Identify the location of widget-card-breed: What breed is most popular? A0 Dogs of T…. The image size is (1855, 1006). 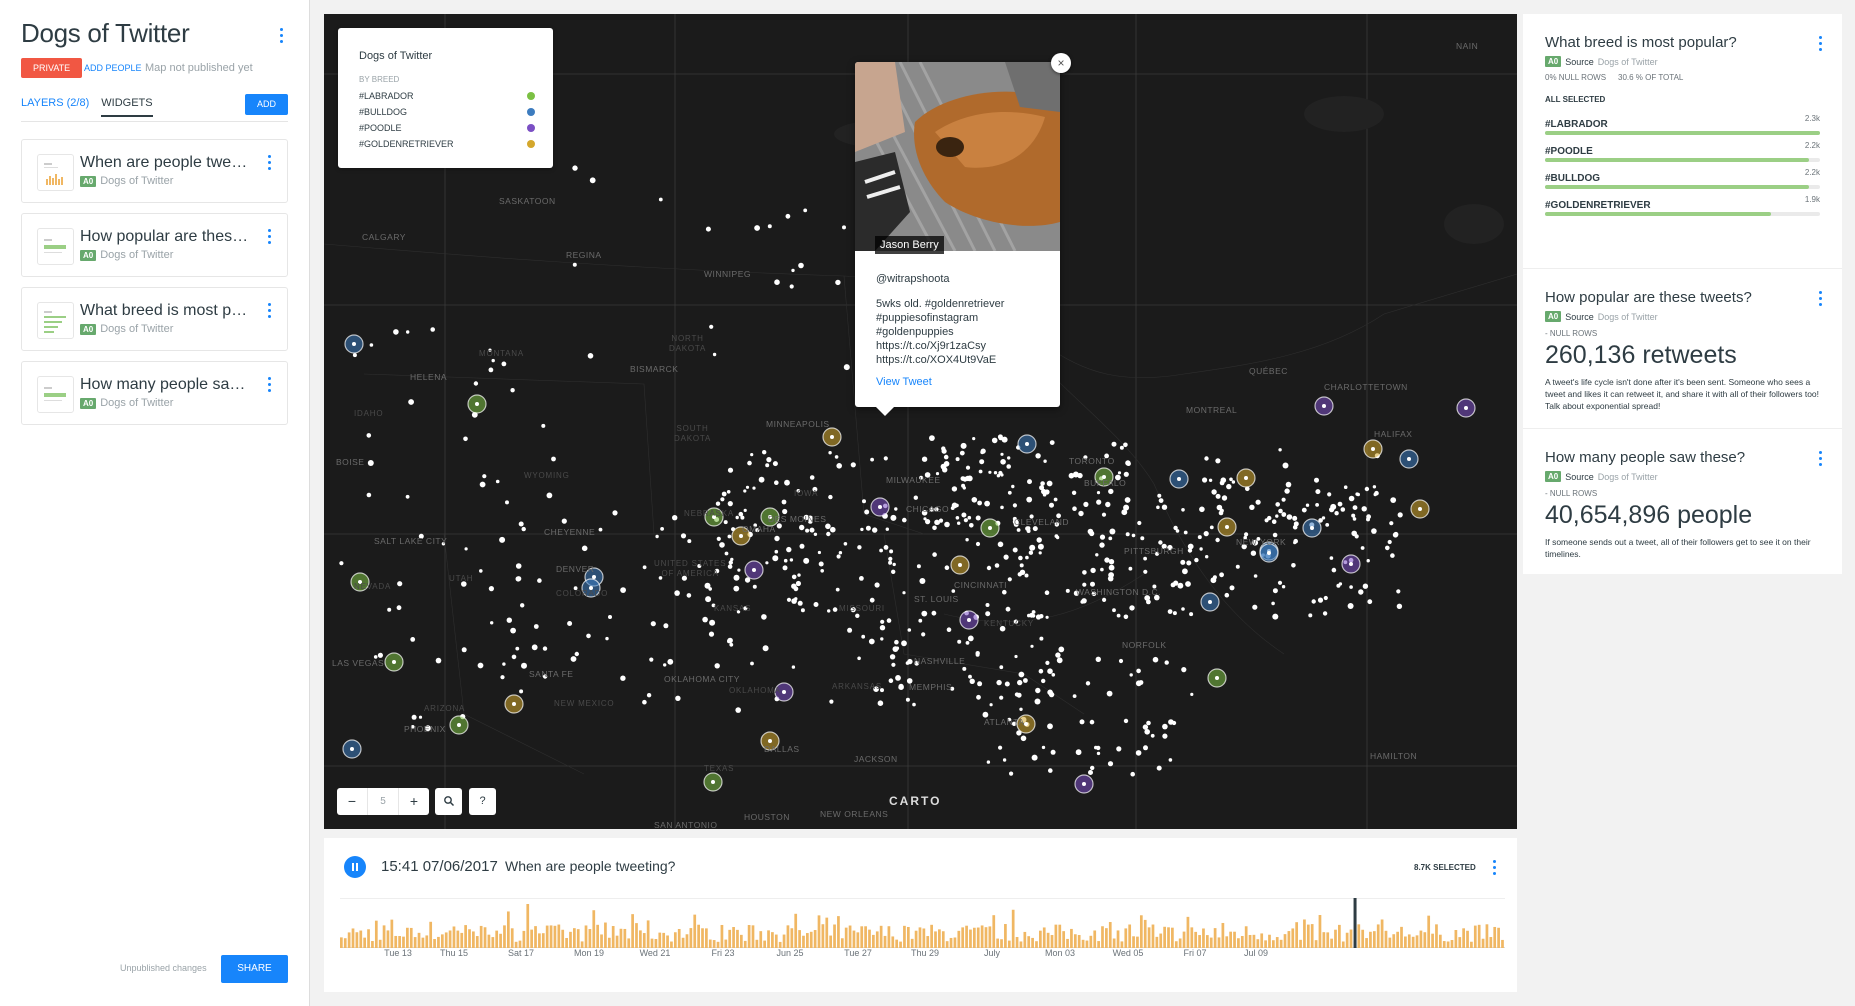
(154, 319).